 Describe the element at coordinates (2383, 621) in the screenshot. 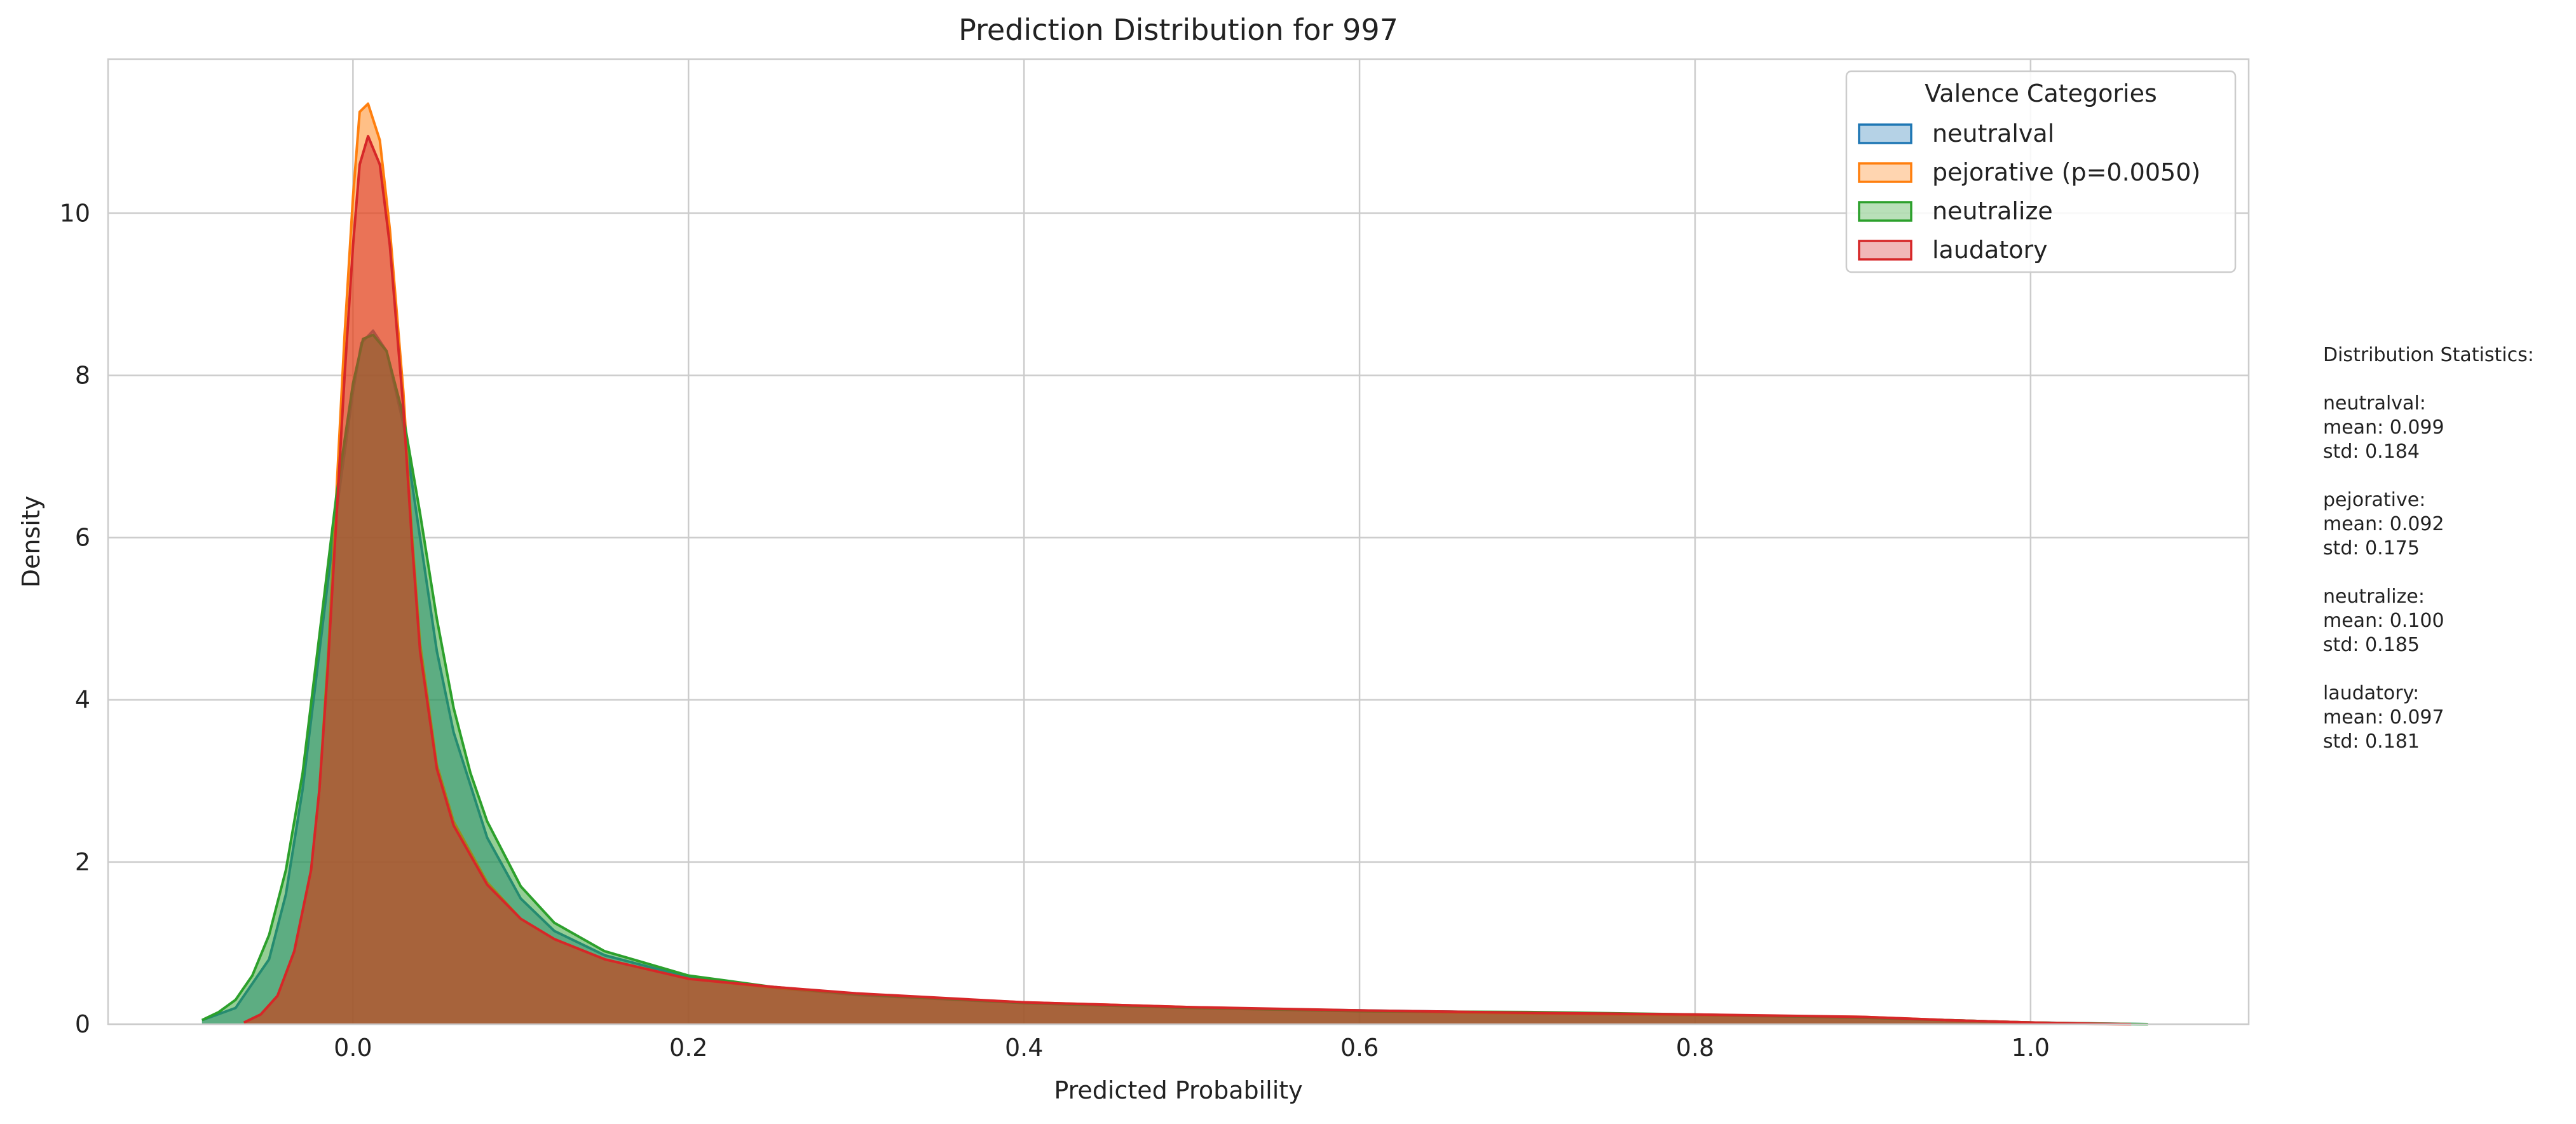

I see `stats-line: mean: 0.100` at that location.